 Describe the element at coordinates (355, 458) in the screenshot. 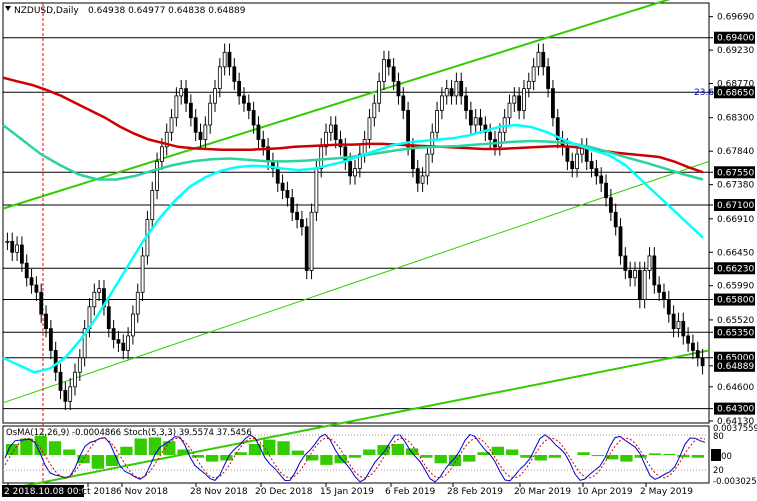

I see `stochastic-main-line` at that location.